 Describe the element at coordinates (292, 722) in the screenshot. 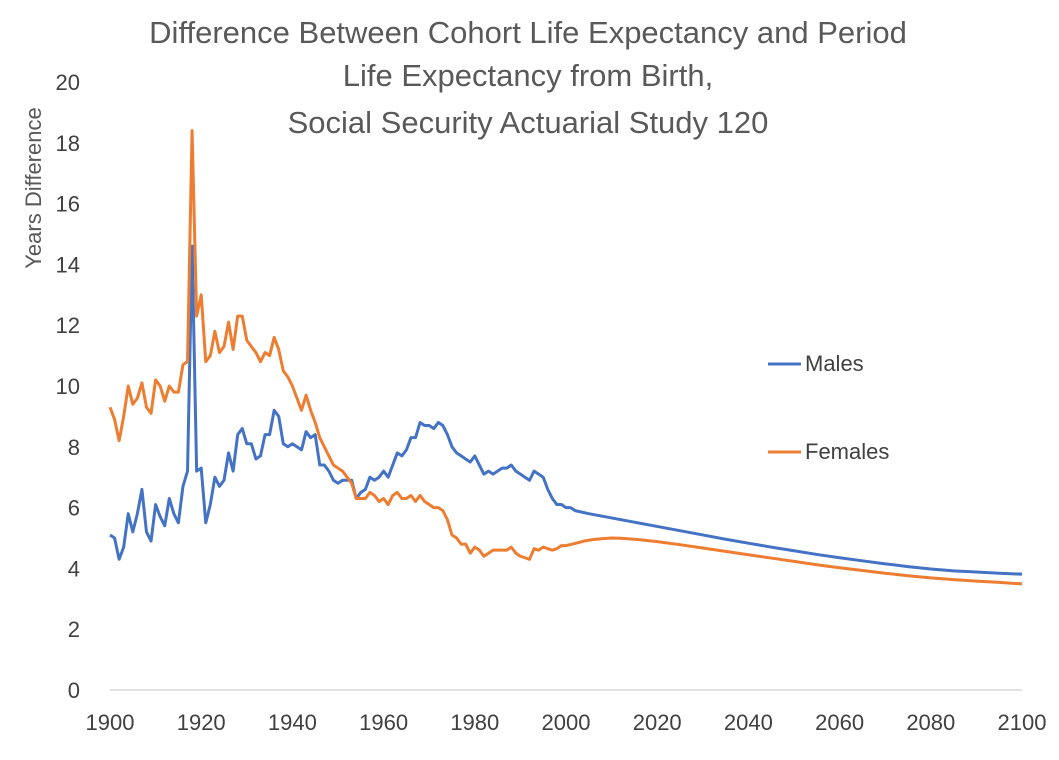

I see `x-tick-label: 1940` at that location.